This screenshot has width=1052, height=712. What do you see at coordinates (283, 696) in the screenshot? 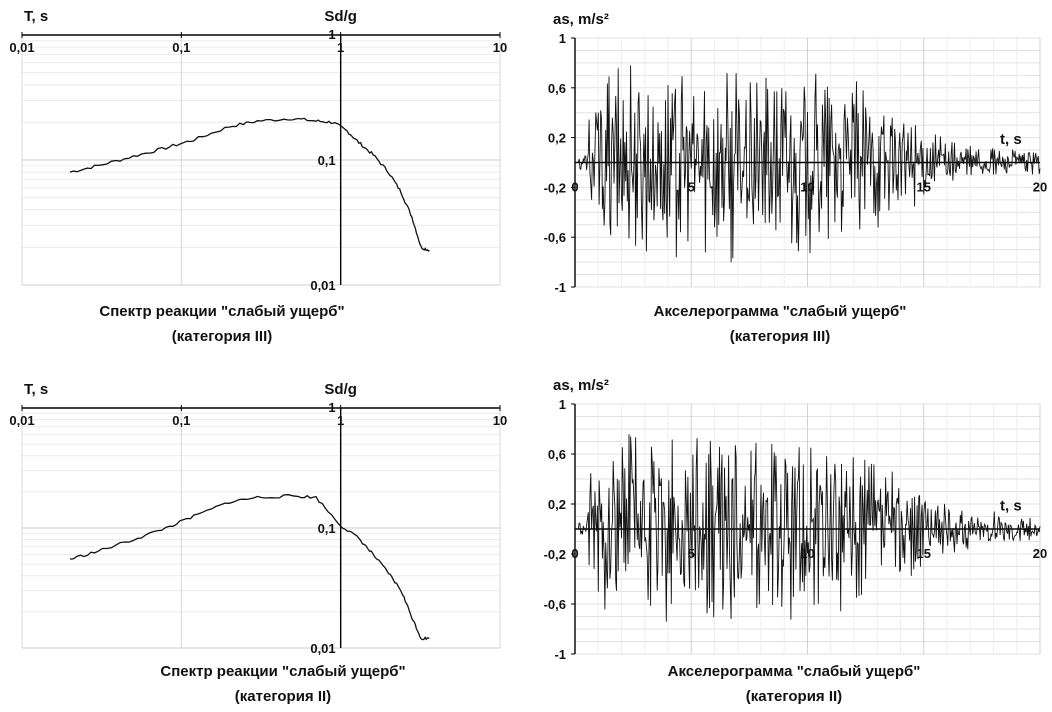
I see `spectrum-cat2-caption-line2: (категория II)` at bounding box center [283, 696].